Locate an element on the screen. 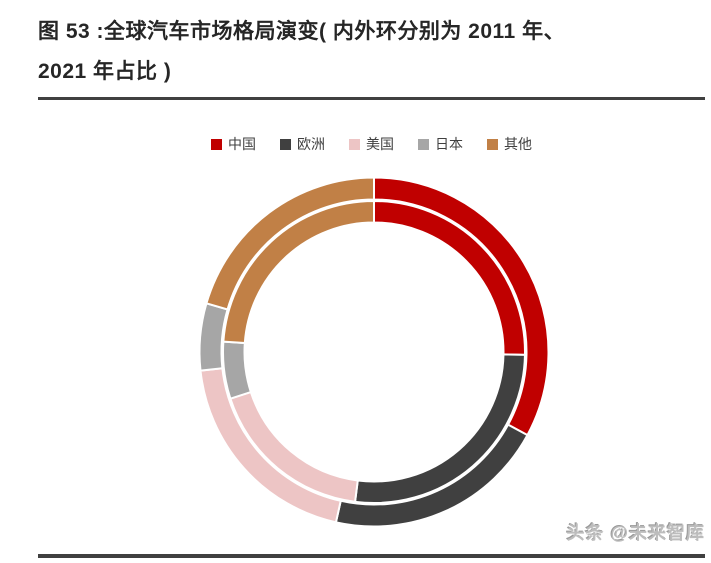  legend-swatch-europe is located at coordinates (285, 144).